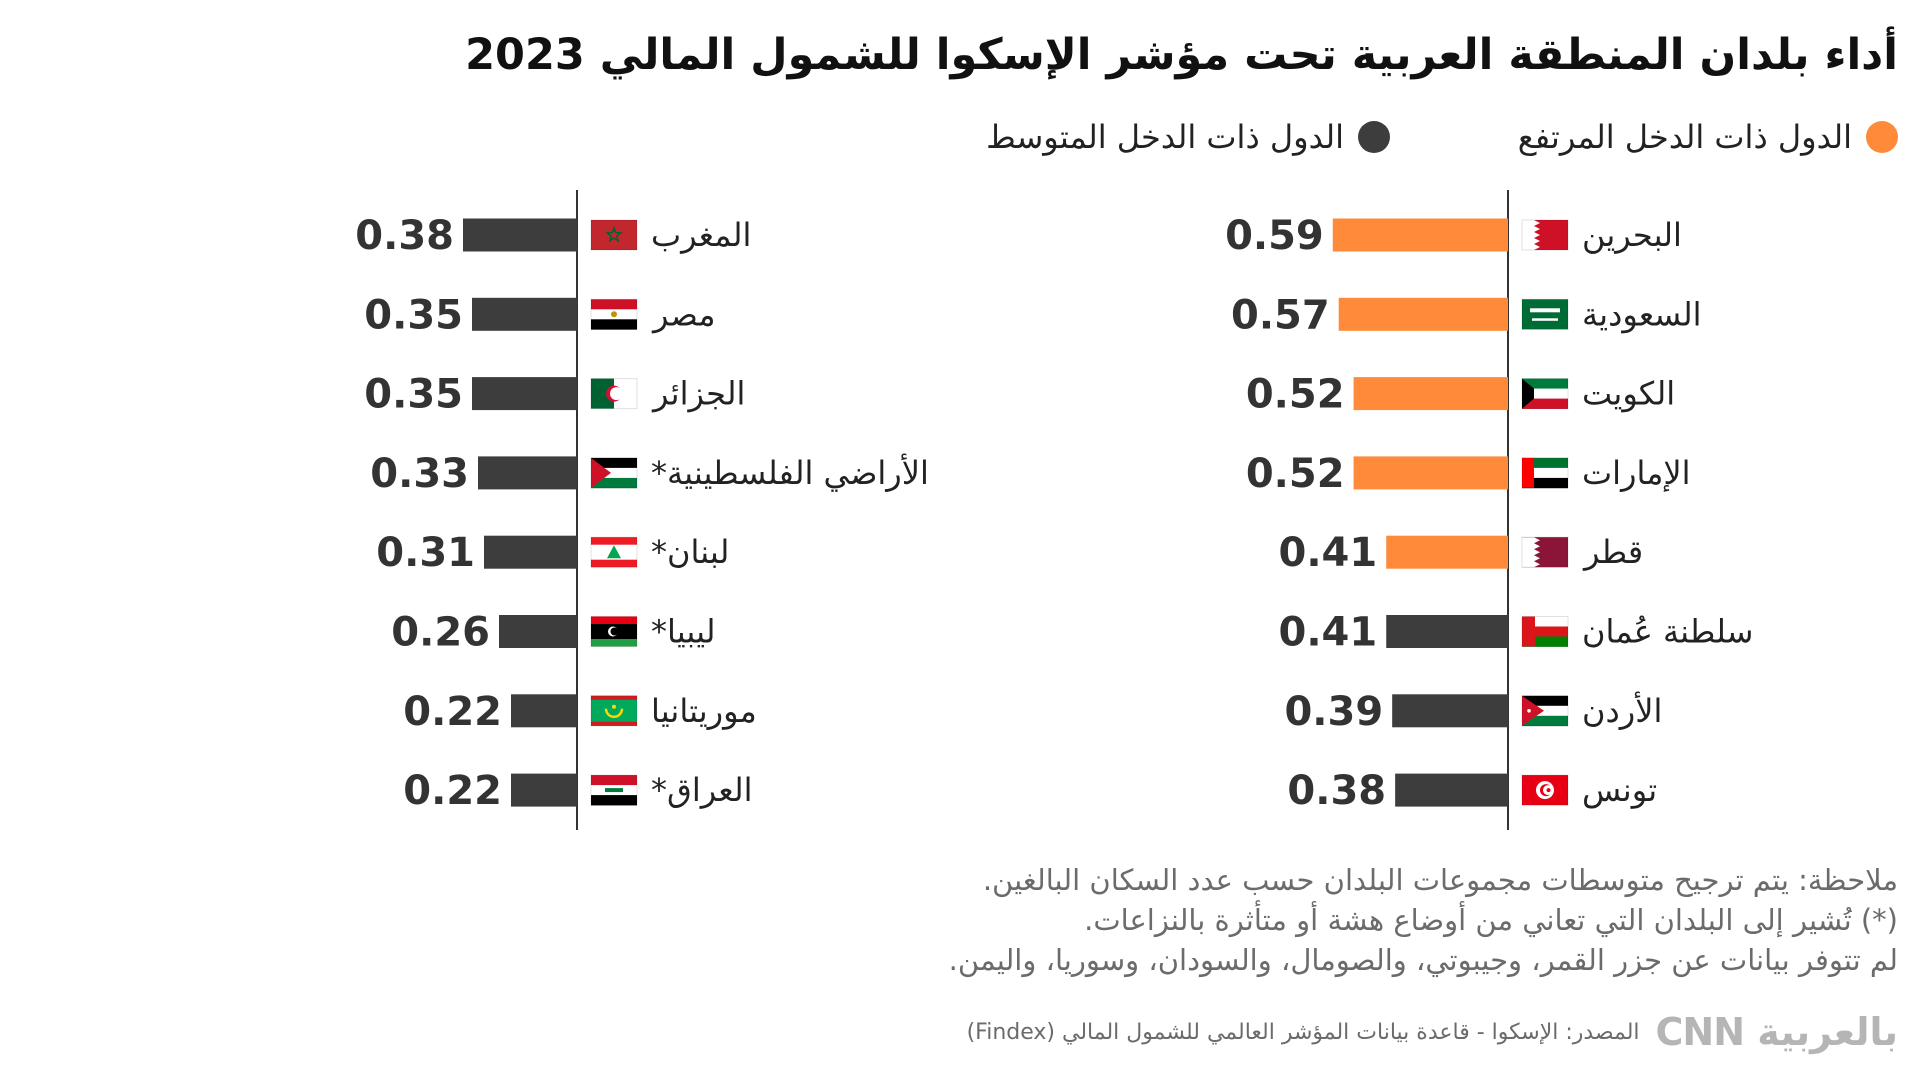 The image size is (1920, 1071). I want to click on egypt-flag, so click(614, 314).